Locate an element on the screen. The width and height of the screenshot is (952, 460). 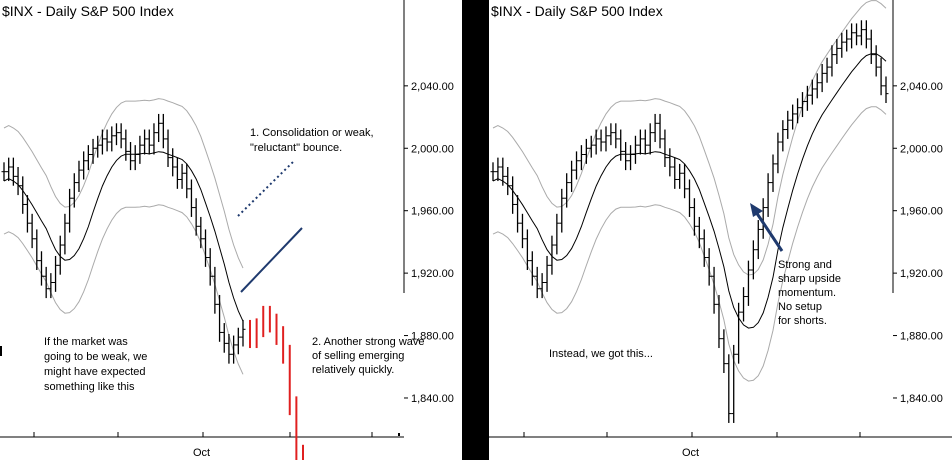
right-arrow-head is located at coordinates (756, 210).